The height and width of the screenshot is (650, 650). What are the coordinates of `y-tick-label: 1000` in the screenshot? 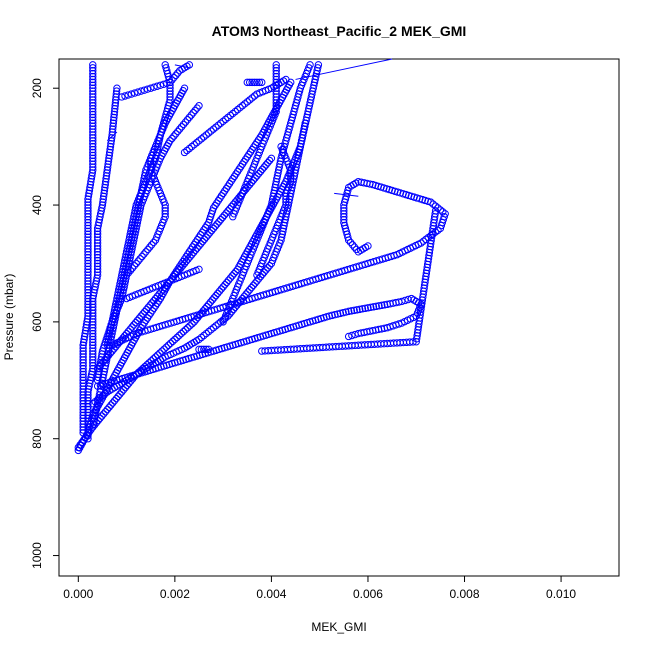 It's located at (37, 555).